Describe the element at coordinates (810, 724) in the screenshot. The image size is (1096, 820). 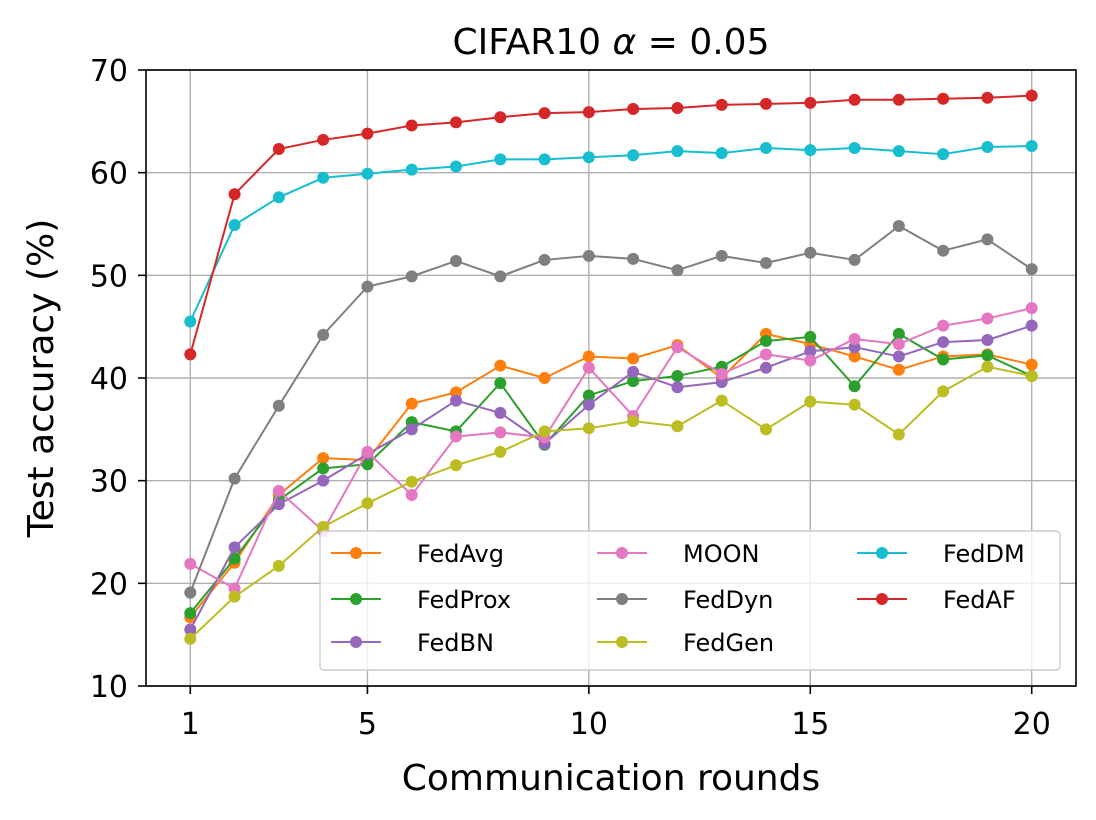
I see `x-tick-label: 15` at that location.